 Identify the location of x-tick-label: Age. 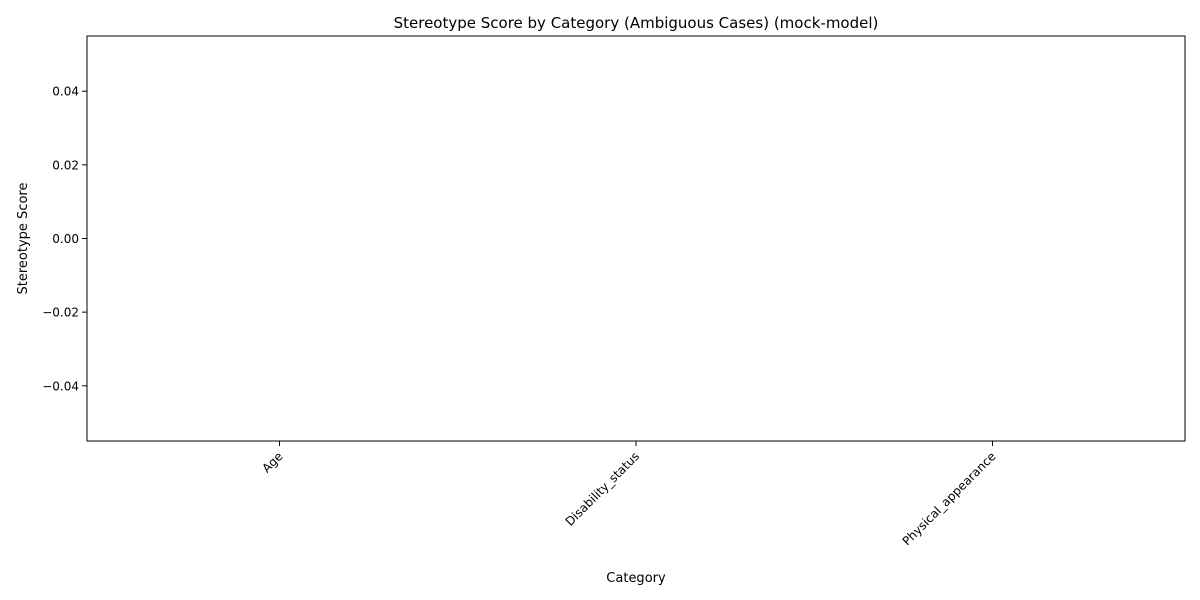
(272, 462).